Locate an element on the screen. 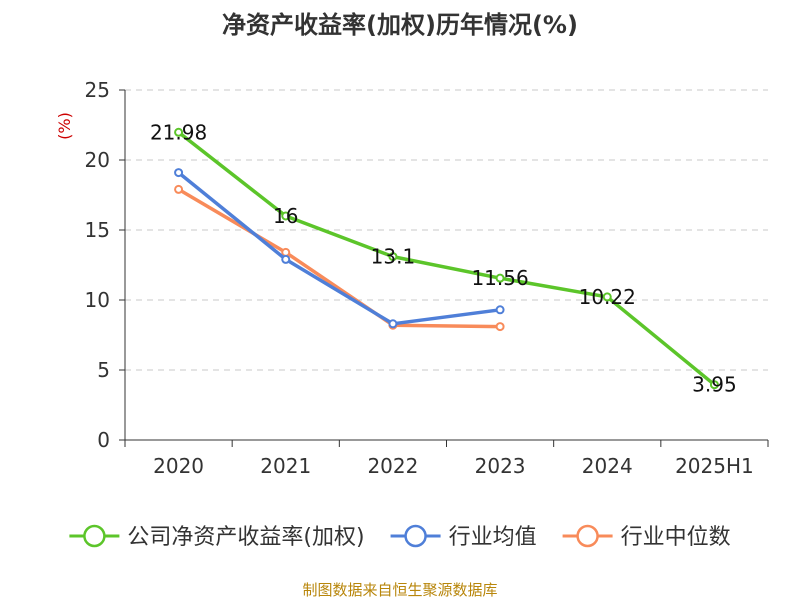 The image size is (800, 600). y-tick-label: 20 is located at coordinates (97, 160).